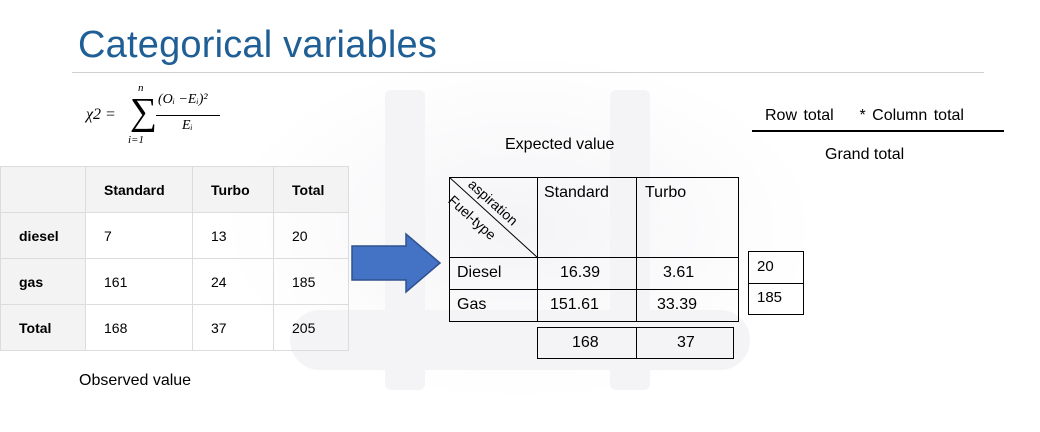  Describe the element at coordinates (687, 217) in the screenshot. I see `column-header-turbo: Turbo` at that location.